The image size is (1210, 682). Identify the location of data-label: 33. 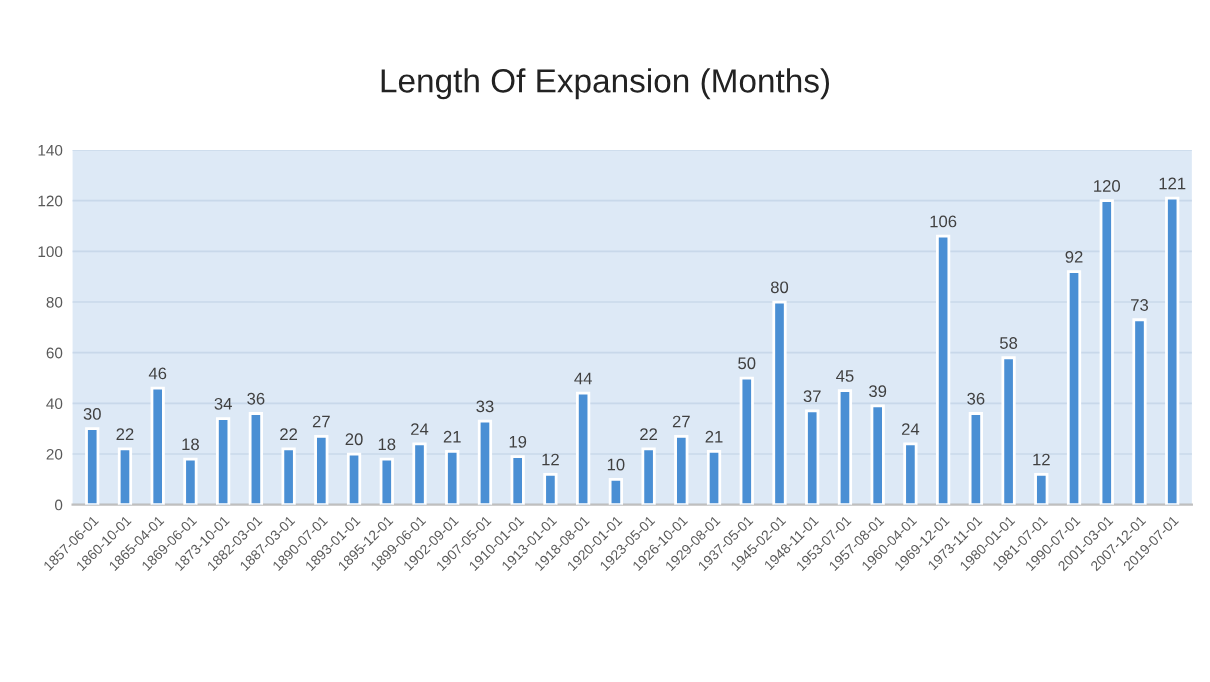
(485, 406).